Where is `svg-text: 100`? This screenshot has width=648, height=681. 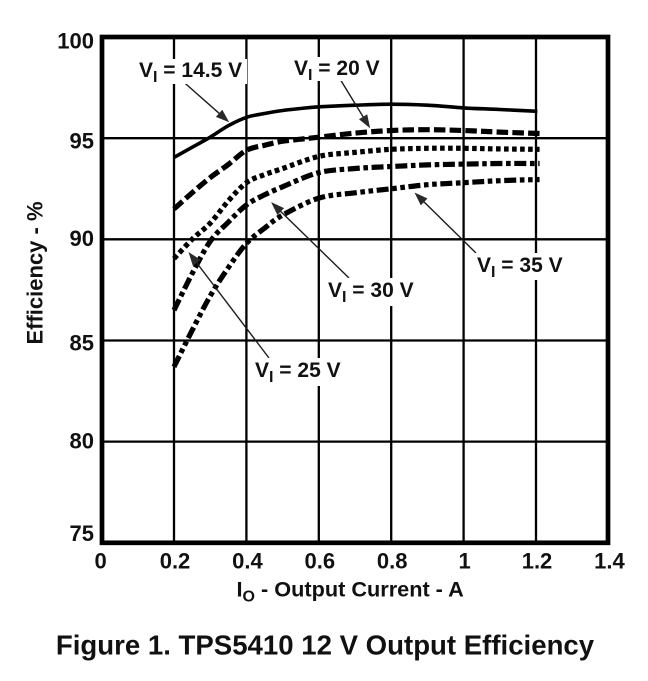
svg-text: 100 is located at coordinates (75, 41).